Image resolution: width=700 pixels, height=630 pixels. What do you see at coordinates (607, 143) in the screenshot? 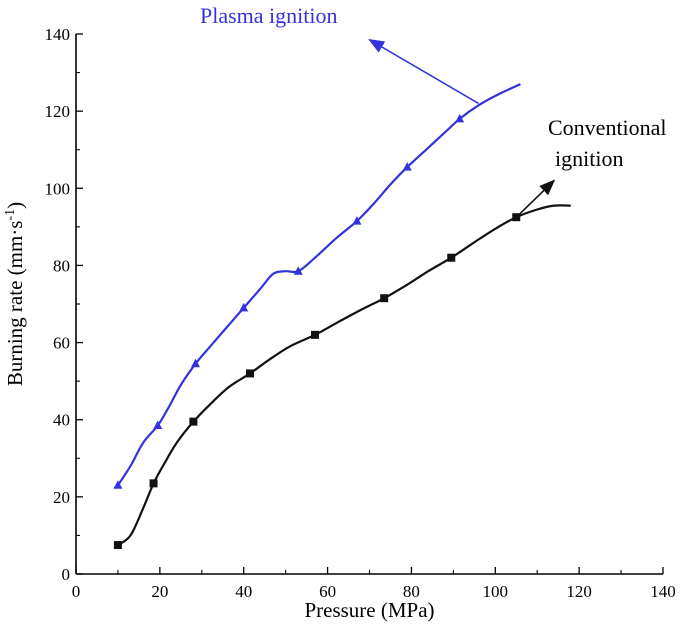
I see `conventional-ignition-annotation-label: Conventional ignition` at bounding box center [607, 143].